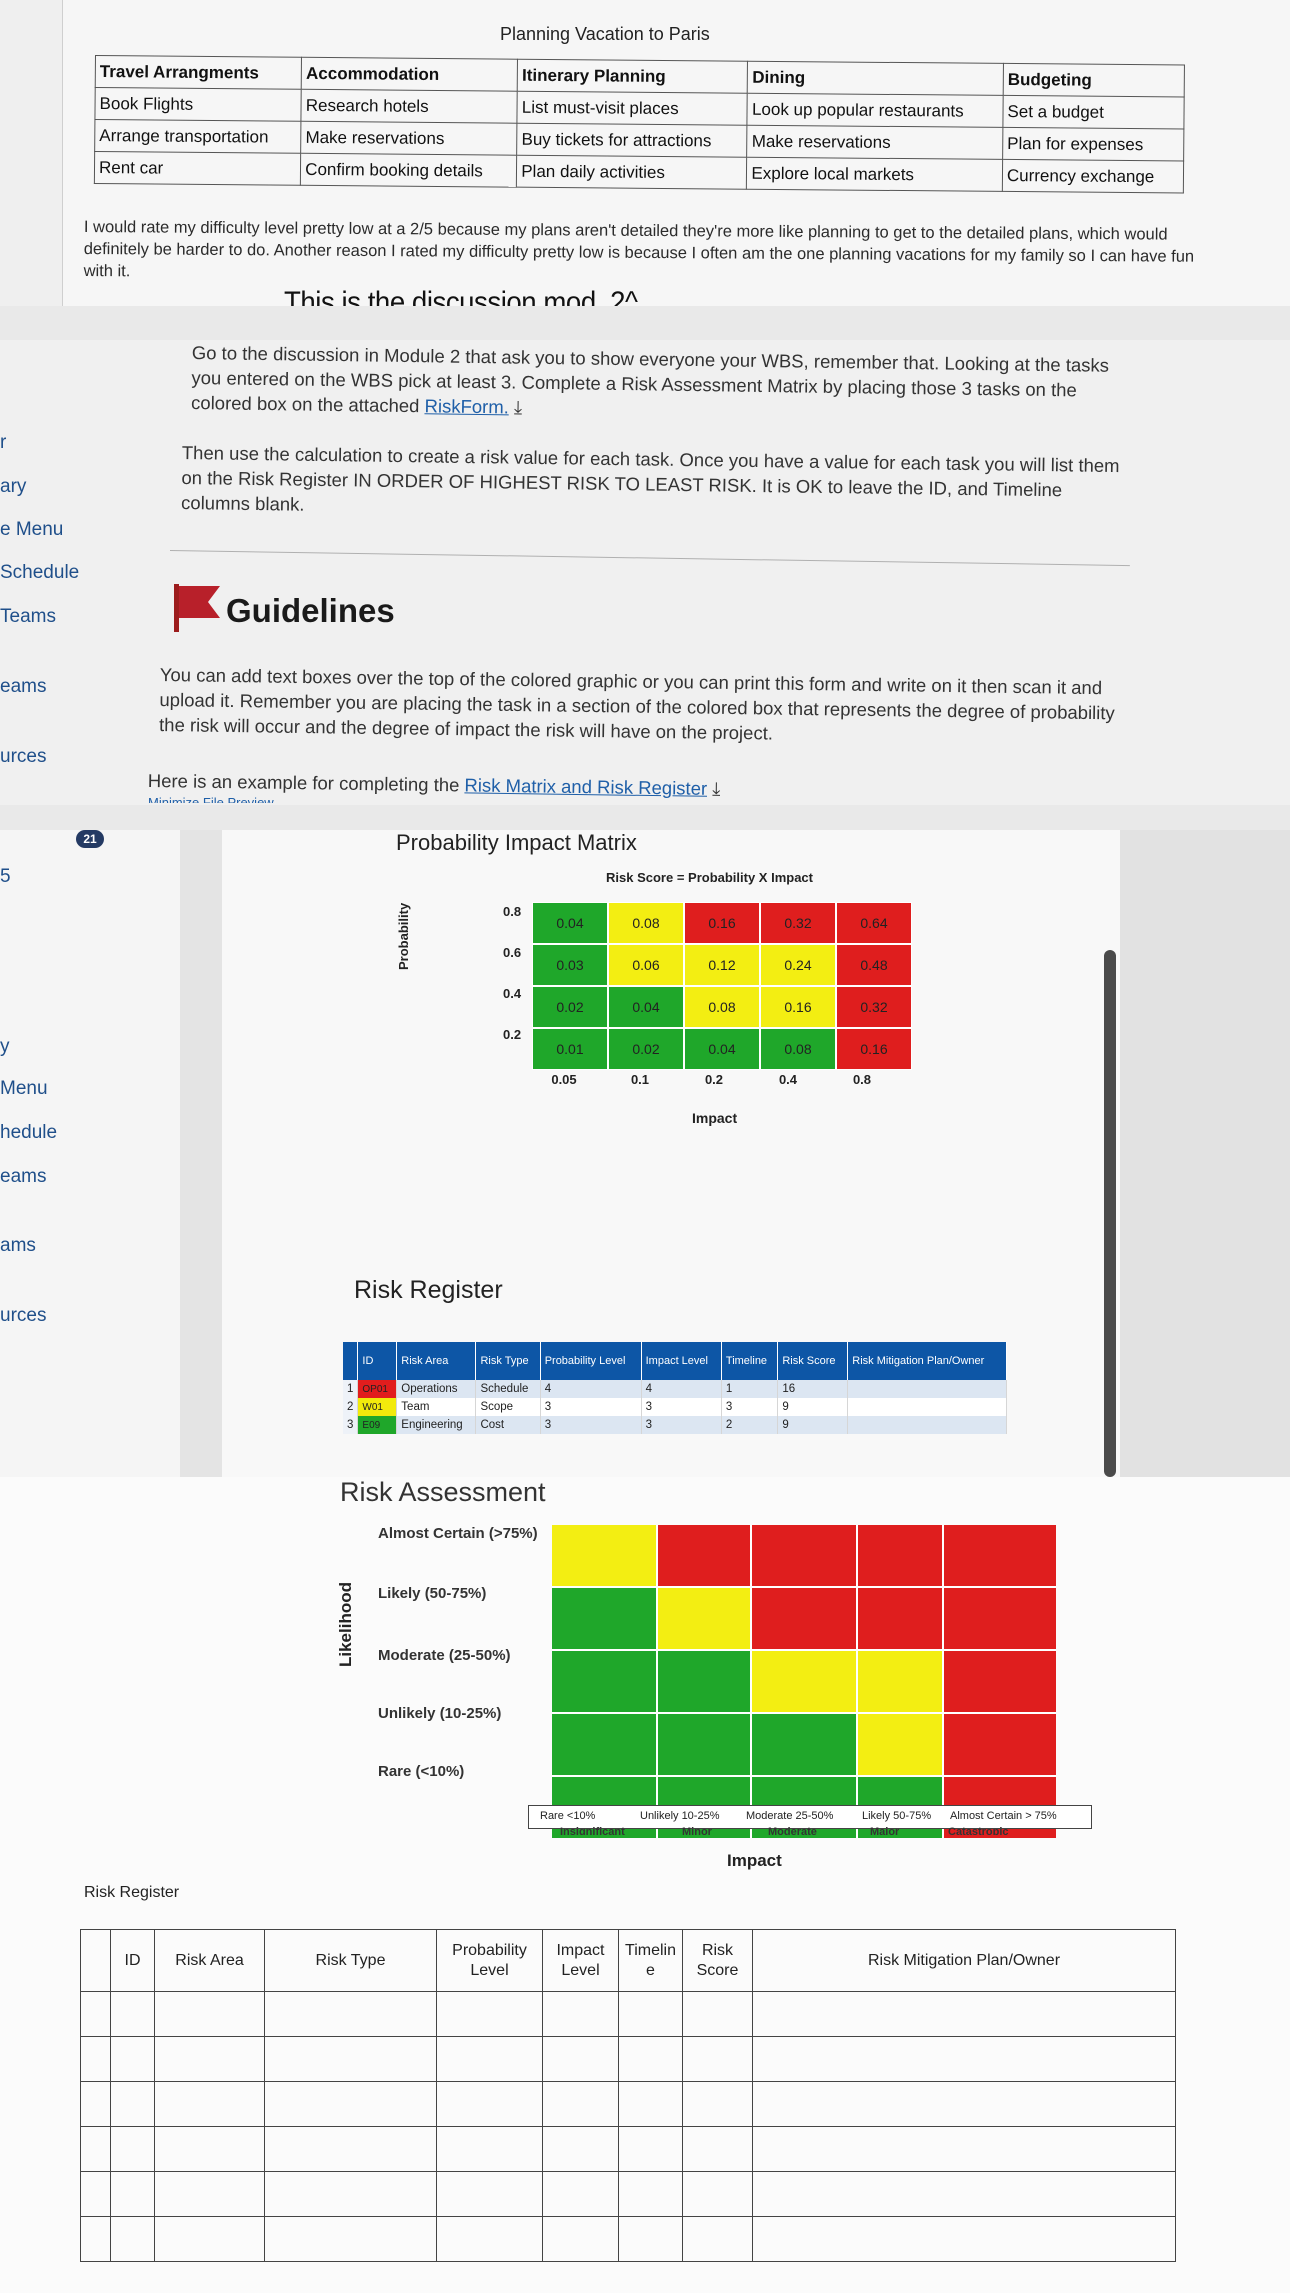 The image size is (1290, 2293). I want to click on nav-link: y, so click(5, 1046).